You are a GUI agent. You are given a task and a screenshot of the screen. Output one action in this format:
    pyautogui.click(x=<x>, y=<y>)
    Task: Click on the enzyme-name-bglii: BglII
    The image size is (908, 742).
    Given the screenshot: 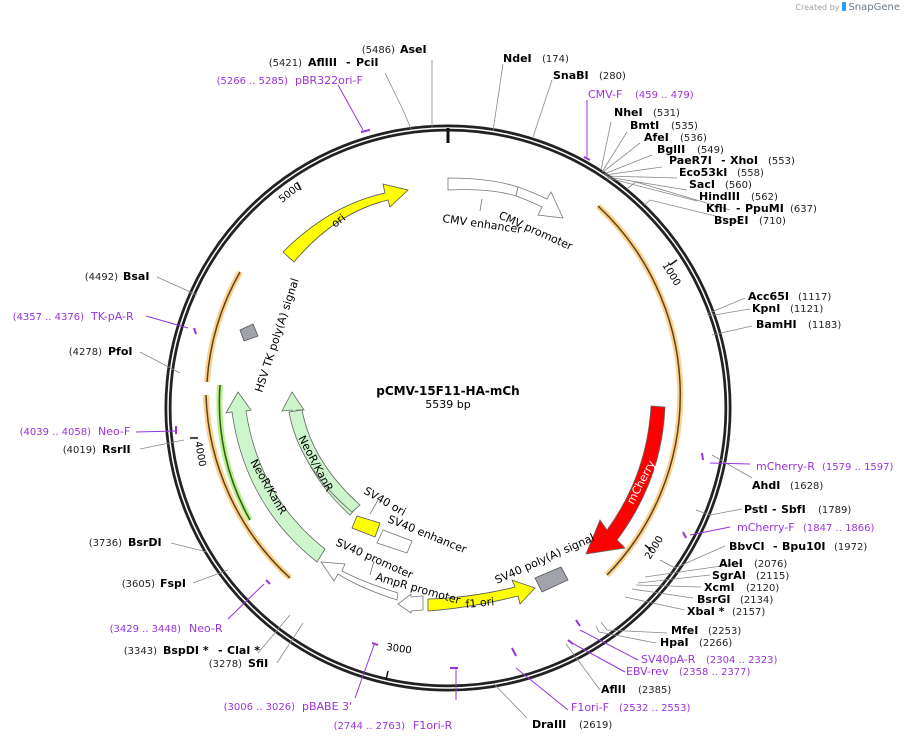 What is the action you would take?
    pyautogui.click(x=671, y=149)
    